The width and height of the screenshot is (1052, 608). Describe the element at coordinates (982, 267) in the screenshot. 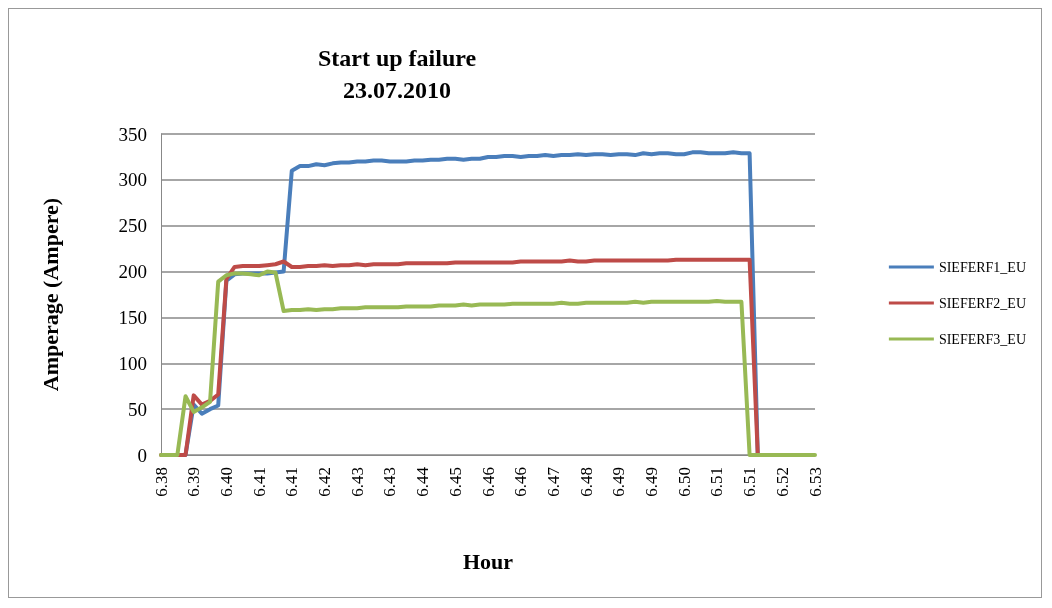

I see `legend-label: SIEFERF1_EU` at that location.